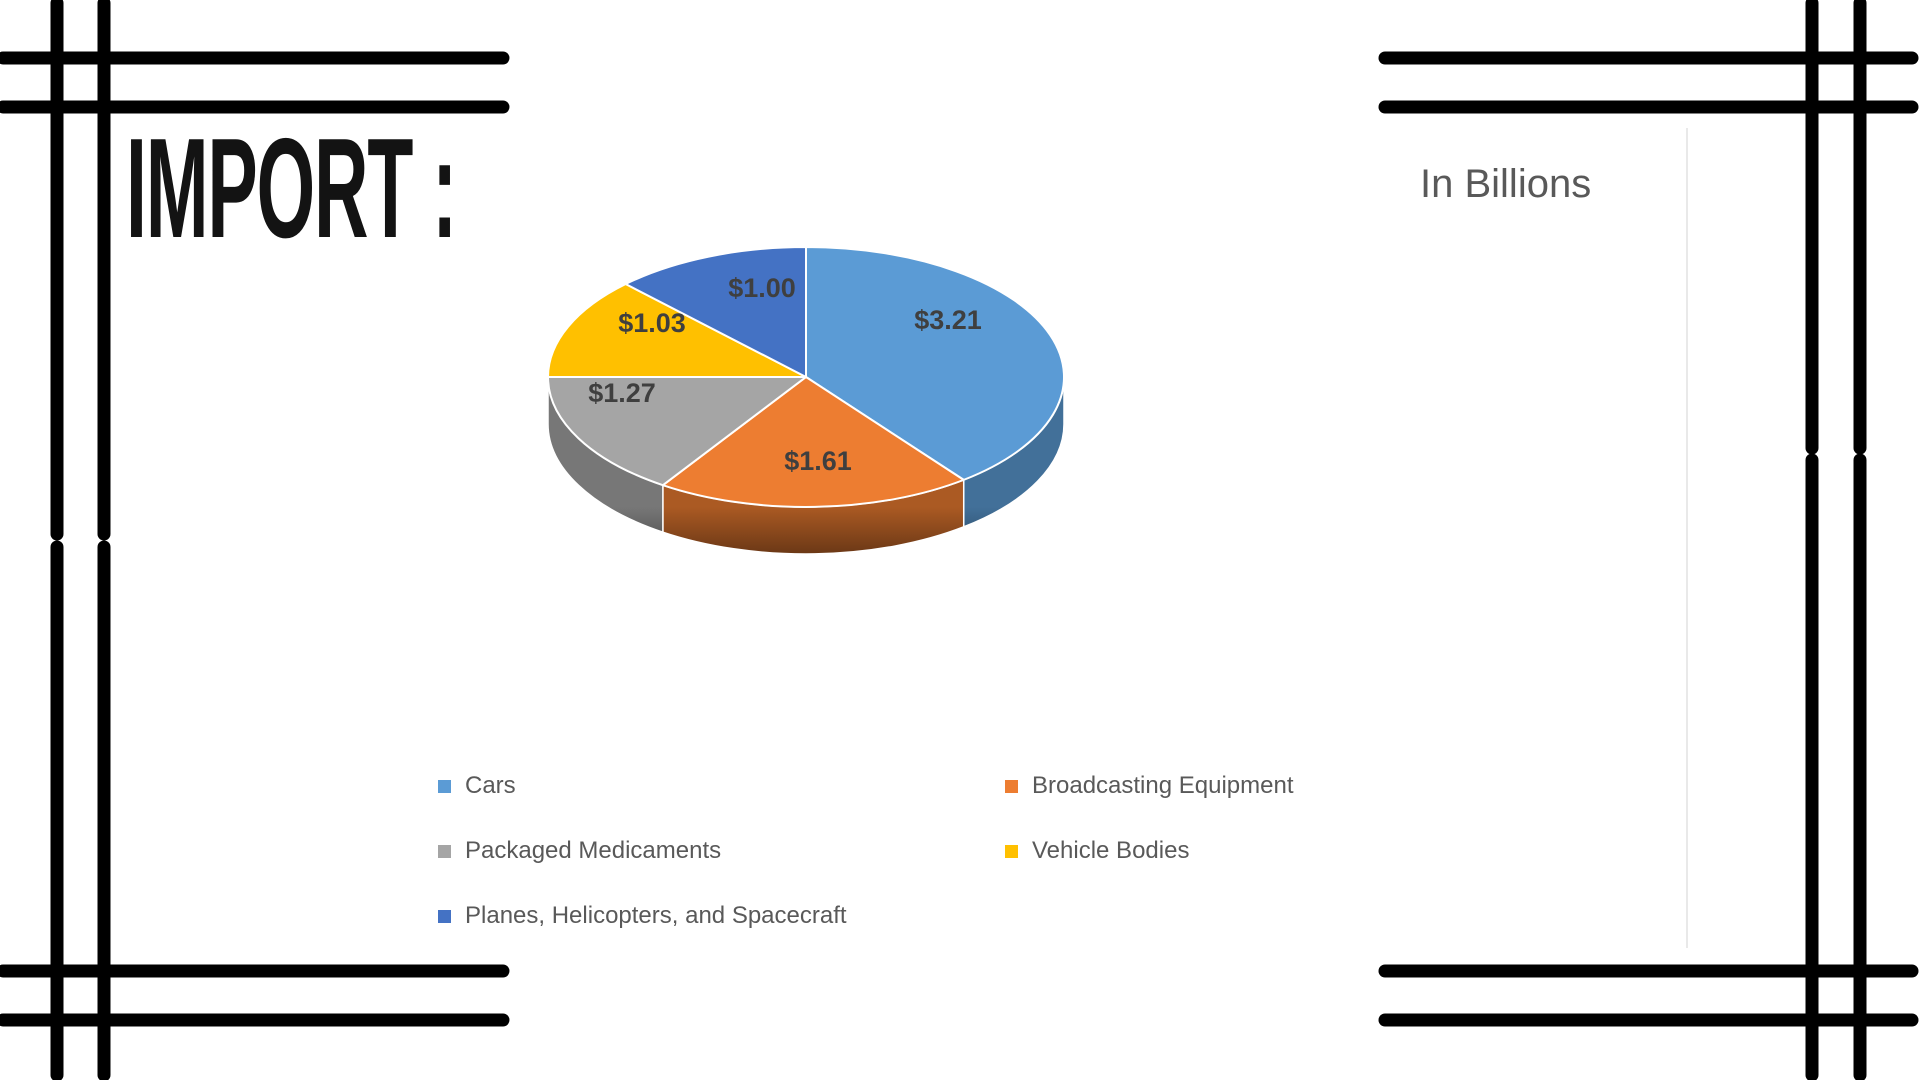 The width and height of the screenshot is (1920, 1080). Describe the element at coordinates (1149, 803) in the screenshot. I see `legend-item: Broadcasting Equipment` at that location.